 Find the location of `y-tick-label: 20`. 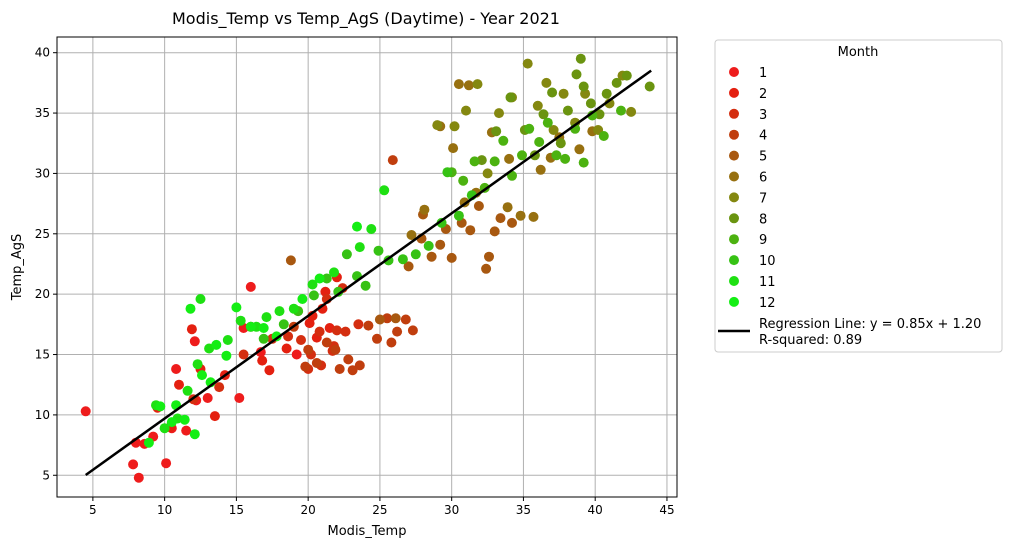

y-tick-label: 20 is located at coordinates (42, 294).